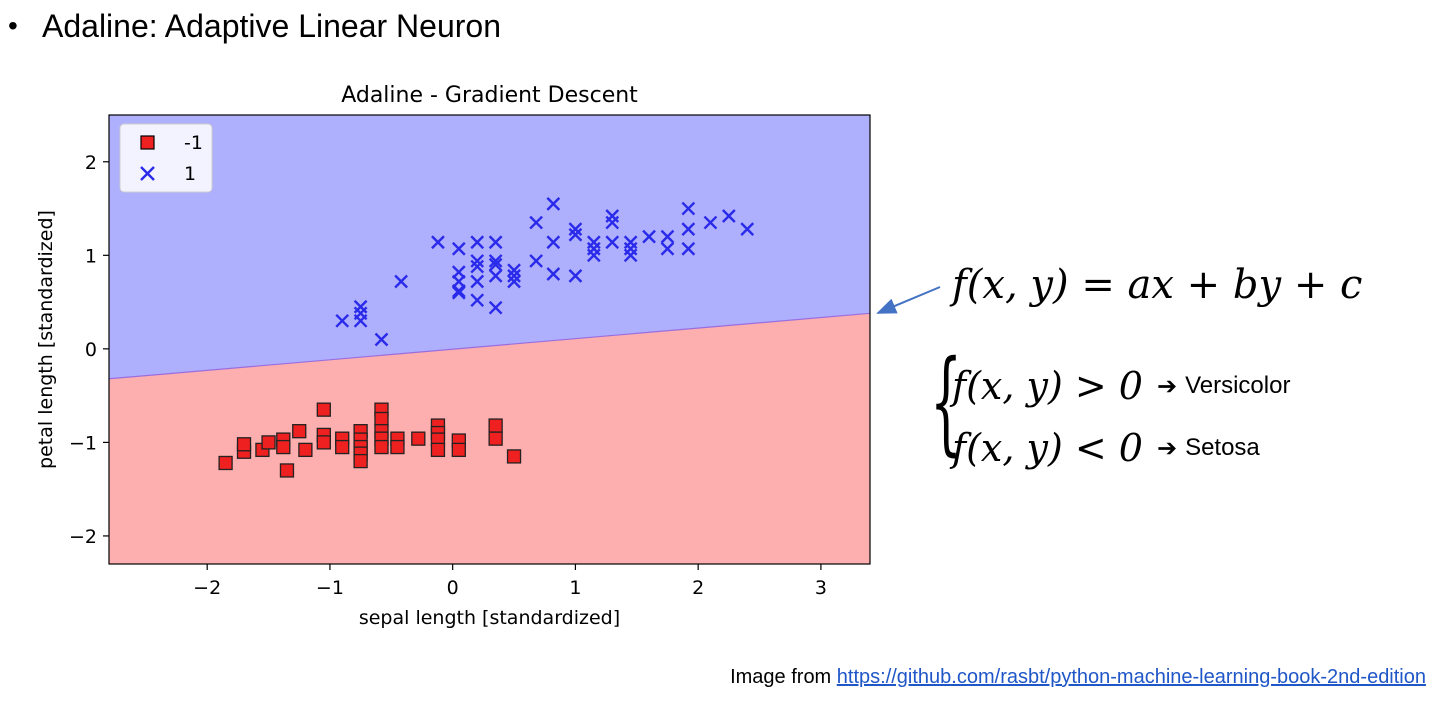  Describe the element at coordinates (91, 163) in the screenshot. I see `y-tick-label: 2` at that location.